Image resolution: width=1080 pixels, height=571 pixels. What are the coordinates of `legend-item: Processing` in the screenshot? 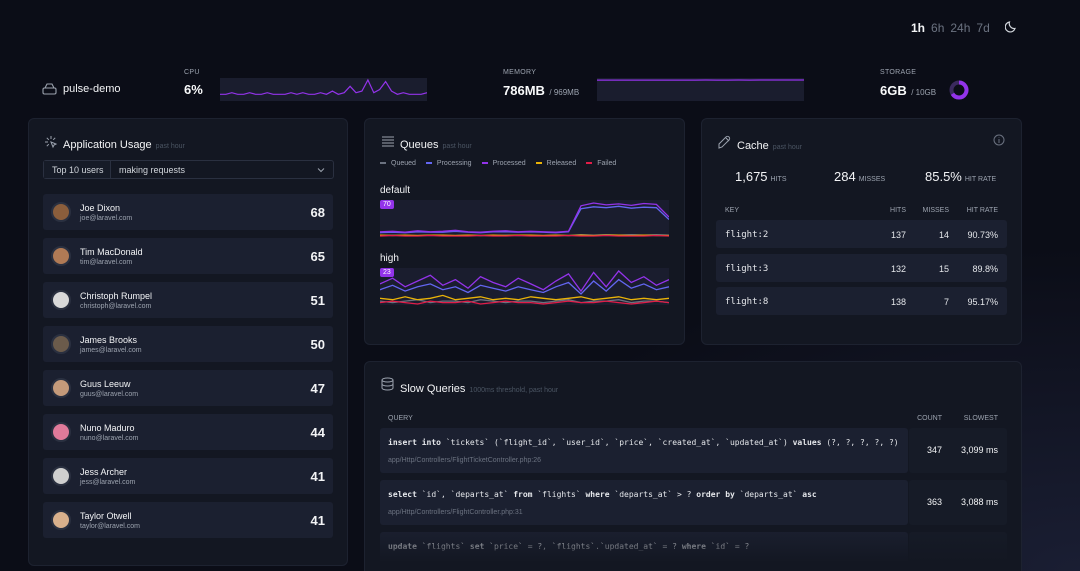 It's located at (448, 163).